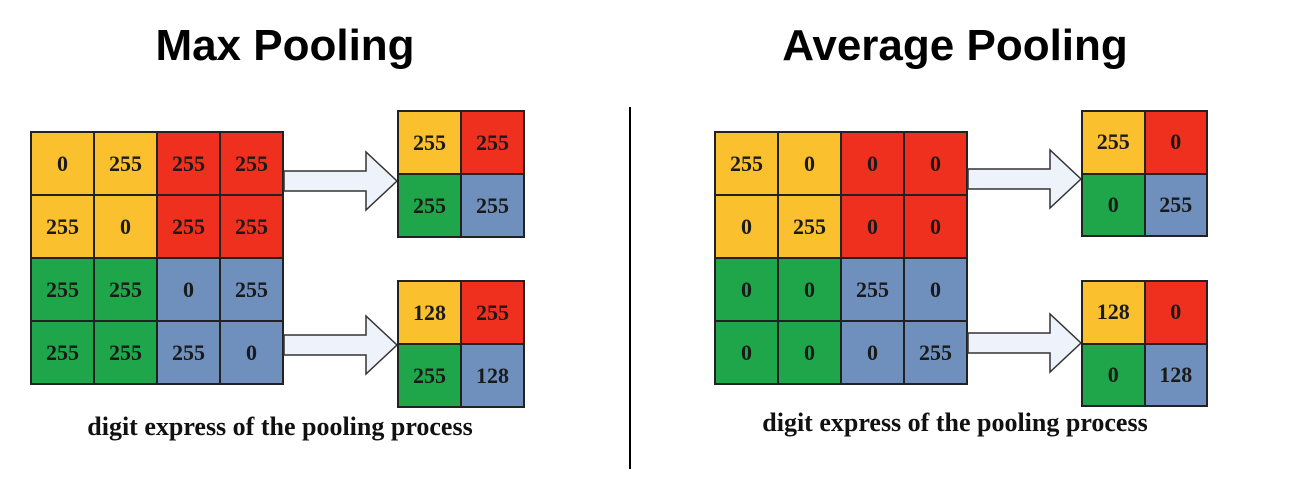 The height and width of the screenshot is (482, 1292). What do you see at coordinates (630, 288) in the screenshot?
I see `panel-divider` at bounding box center [630, 288].